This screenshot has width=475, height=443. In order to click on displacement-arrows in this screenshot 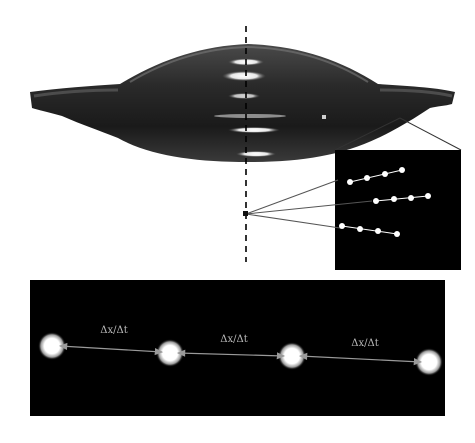, I will do `click(240, 354)`.